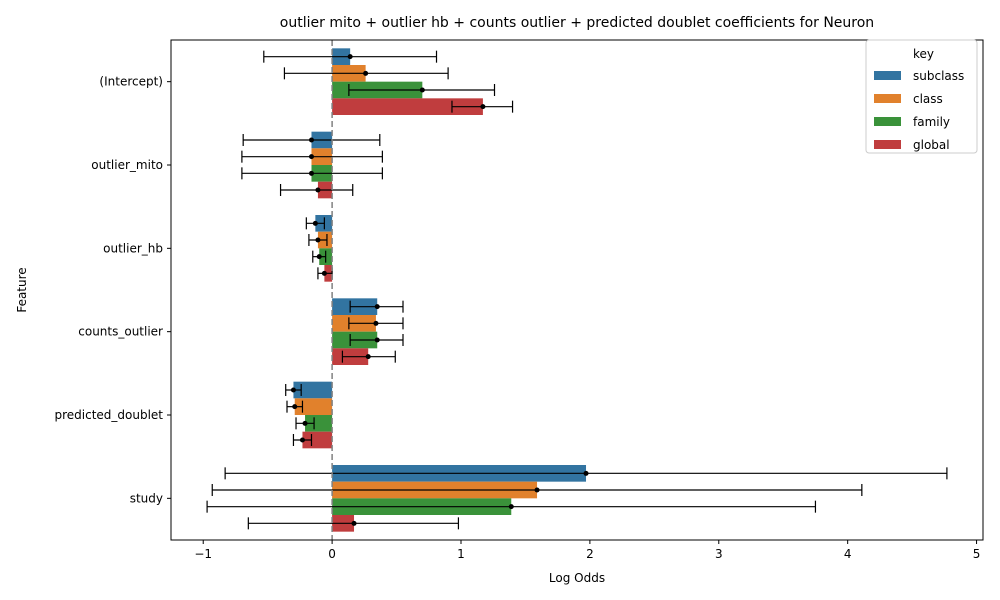 The width and height of the screenshot is (1000, 600). I want to click on y-axis-label: Feature, so click(22, 289).